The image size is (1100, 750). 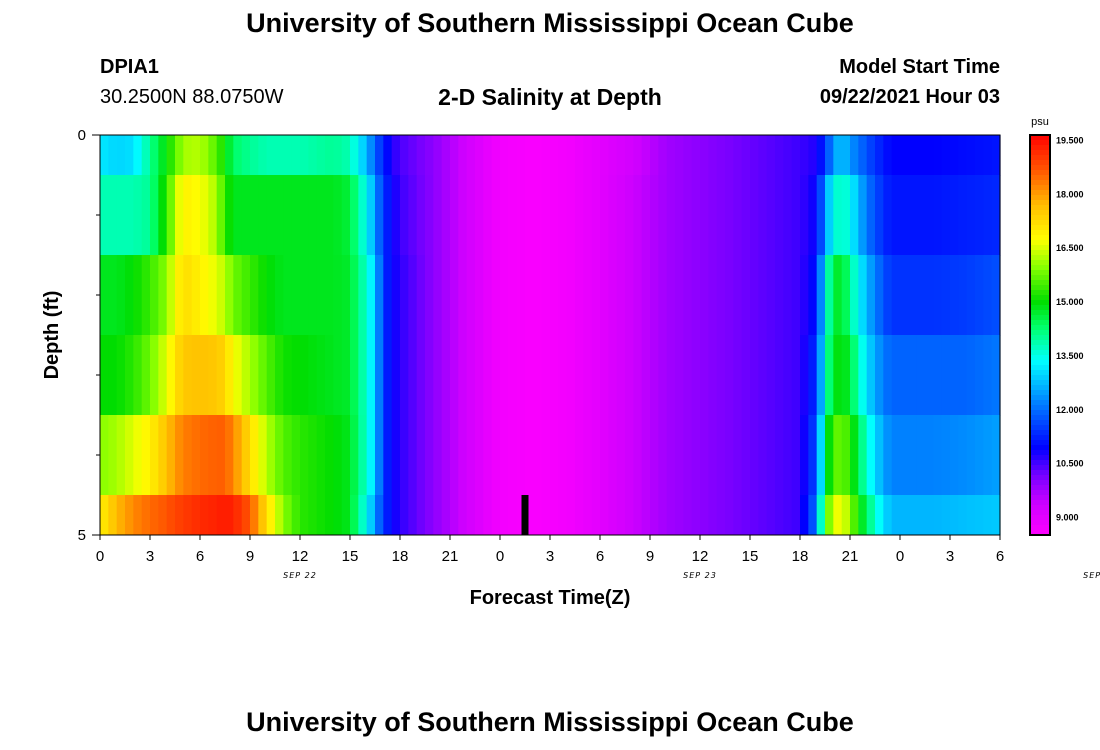 What do you see at coordinates (900, 556) in the screenshot?
I see `x-tick-label: 0` at bounding box center [900, 556].